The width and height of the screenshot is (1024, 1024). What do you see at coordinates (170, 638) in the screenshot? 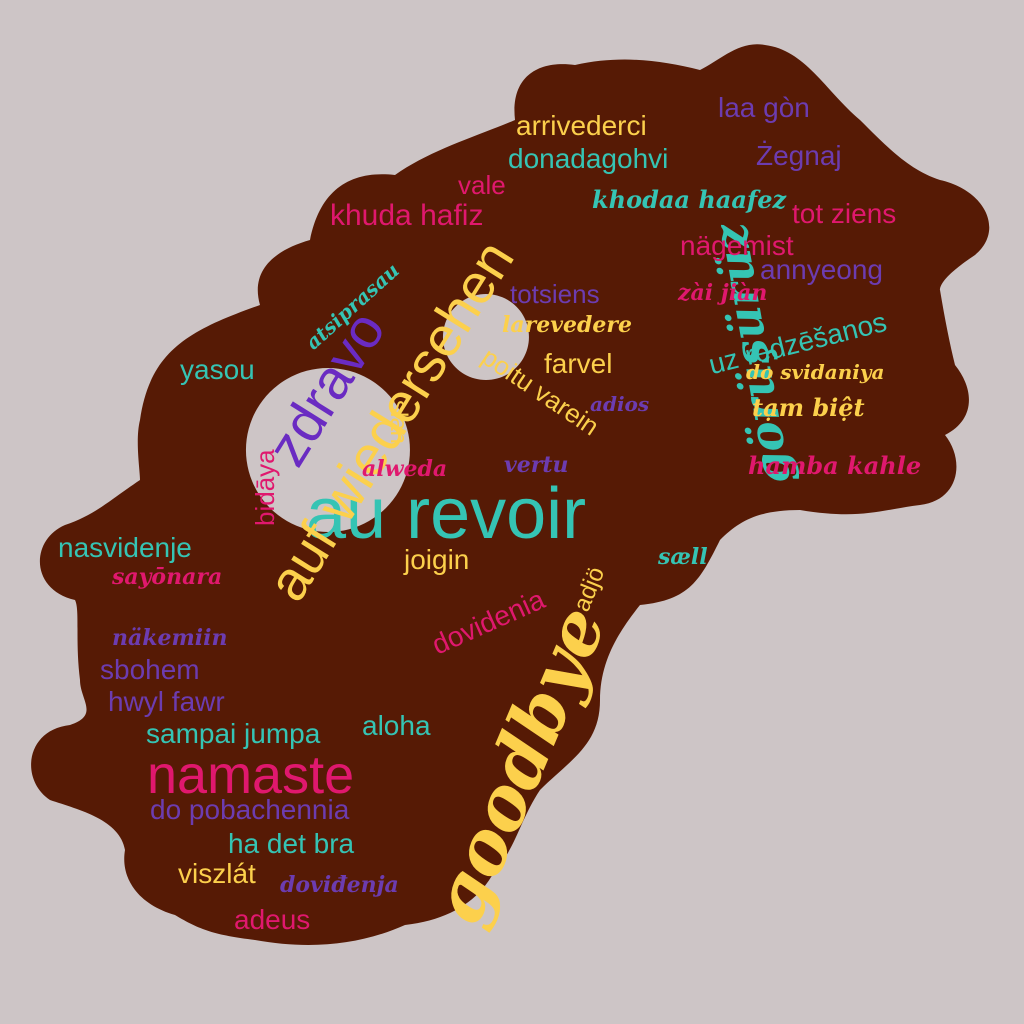
I see `word-nakemiin: näkemiin` at bounding box center [170, 638].